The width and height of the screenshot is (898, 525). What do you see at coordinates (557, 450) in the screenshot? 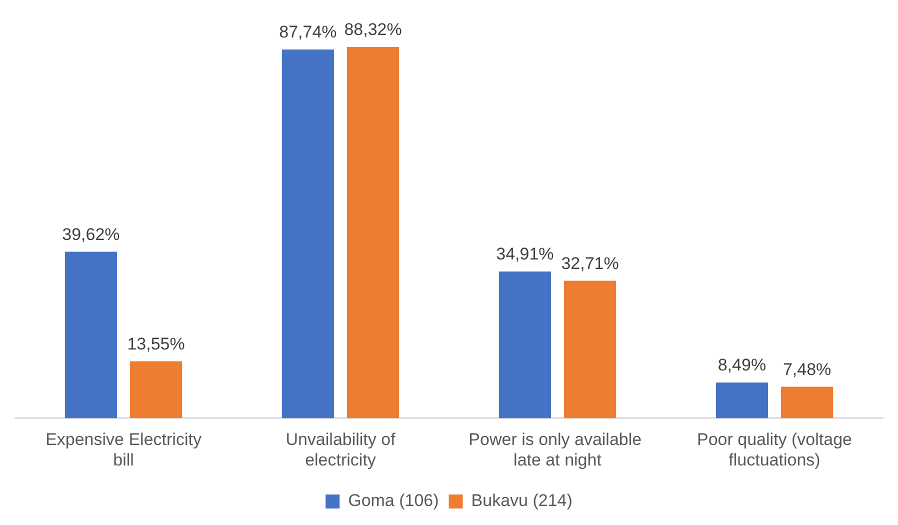
I see `x-tick-label: Power is only available late at night` at bounding box center [557, 450].